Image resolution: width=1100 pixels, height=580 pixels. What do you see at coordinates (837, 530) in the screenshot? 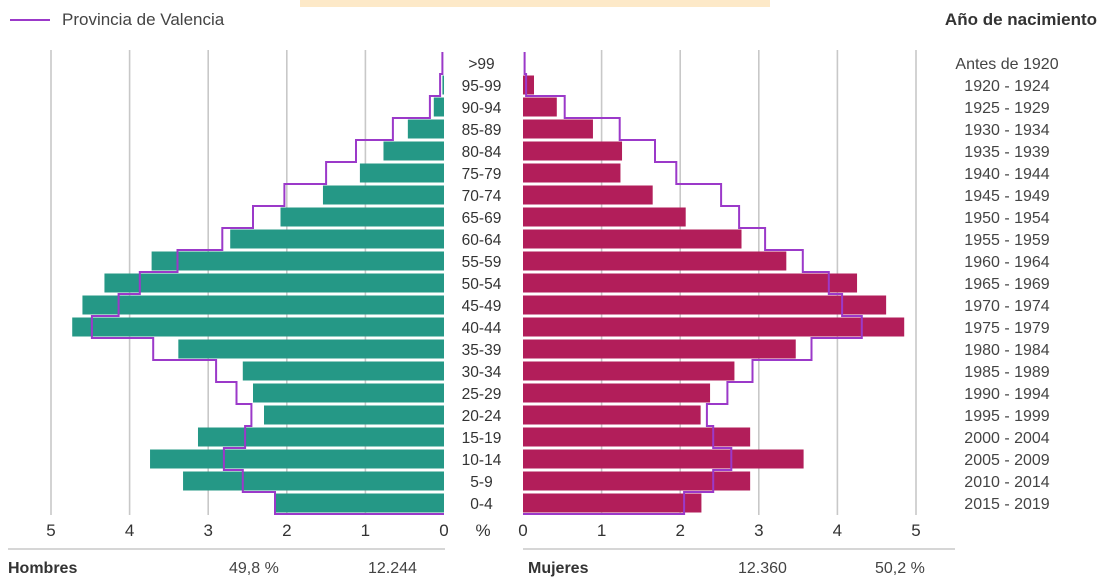
I see `x-tick-right-4: 4` at bounding box center [837, 530].